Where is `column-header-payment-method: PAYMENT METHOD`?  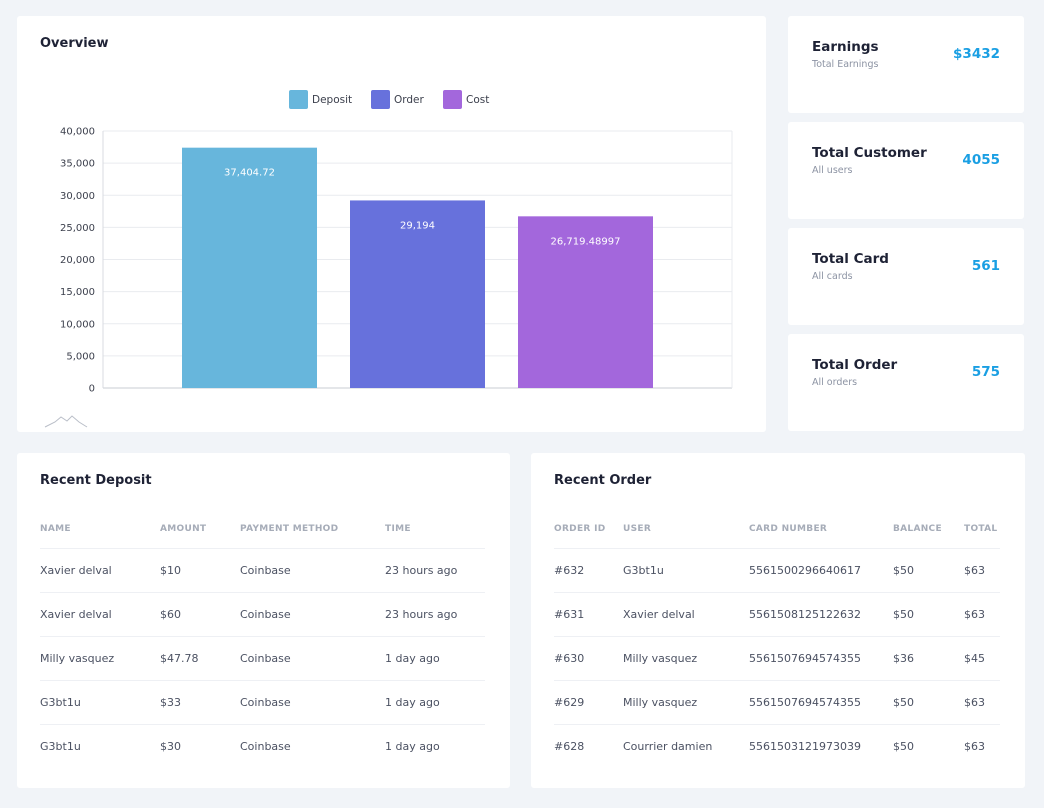
column-header-payment-method: PAYMENT METHOD is located at coordinates (312, 530).